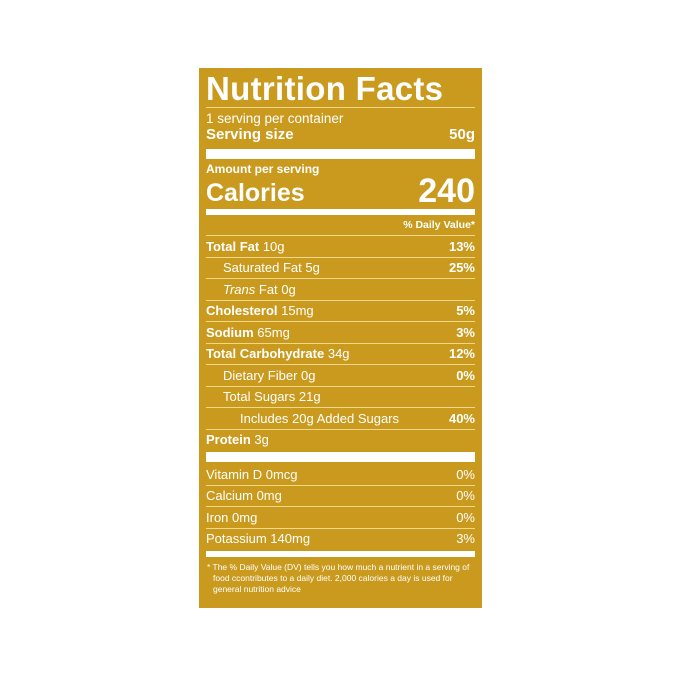 This screenshot has width=679, height=679. What do you see at coordinates (312, 267) in the screenshot?
I see `nutrients-1-amount: 5g` at bounding box center [312, 267].